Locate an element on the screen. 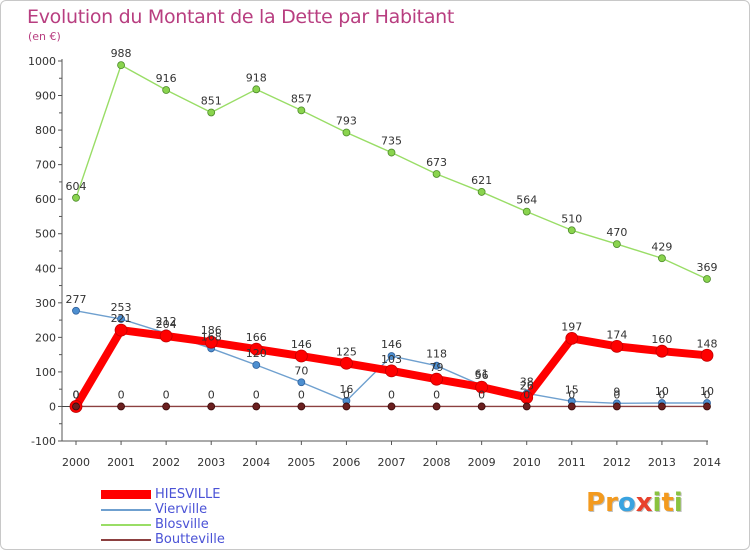 This screenshot has height=550, width=750. x-tick-label: 2004 is located at coordinates (256, 462).